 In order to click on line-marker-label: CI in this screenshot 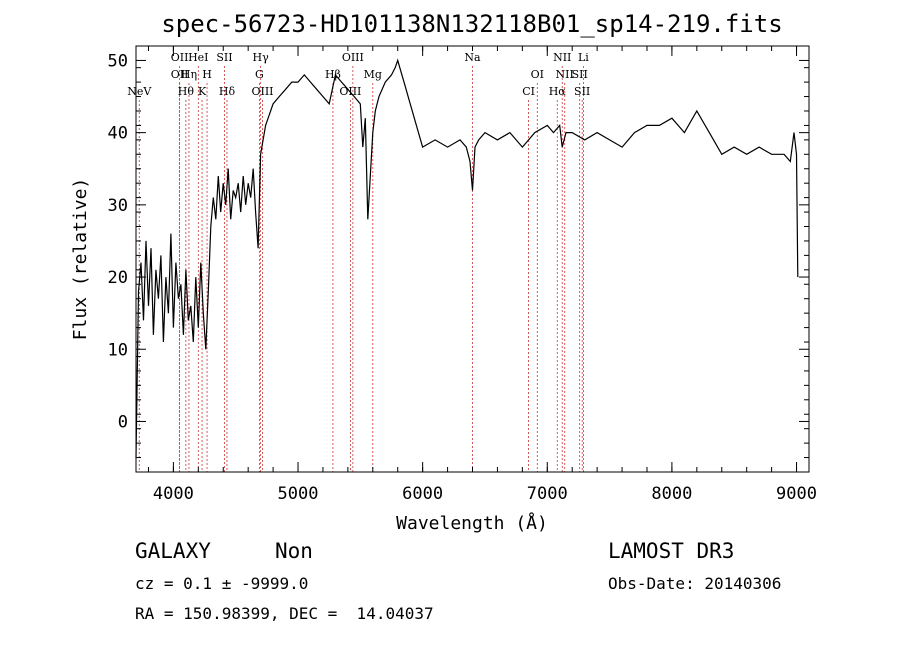, I will do `click(528, 91)`.